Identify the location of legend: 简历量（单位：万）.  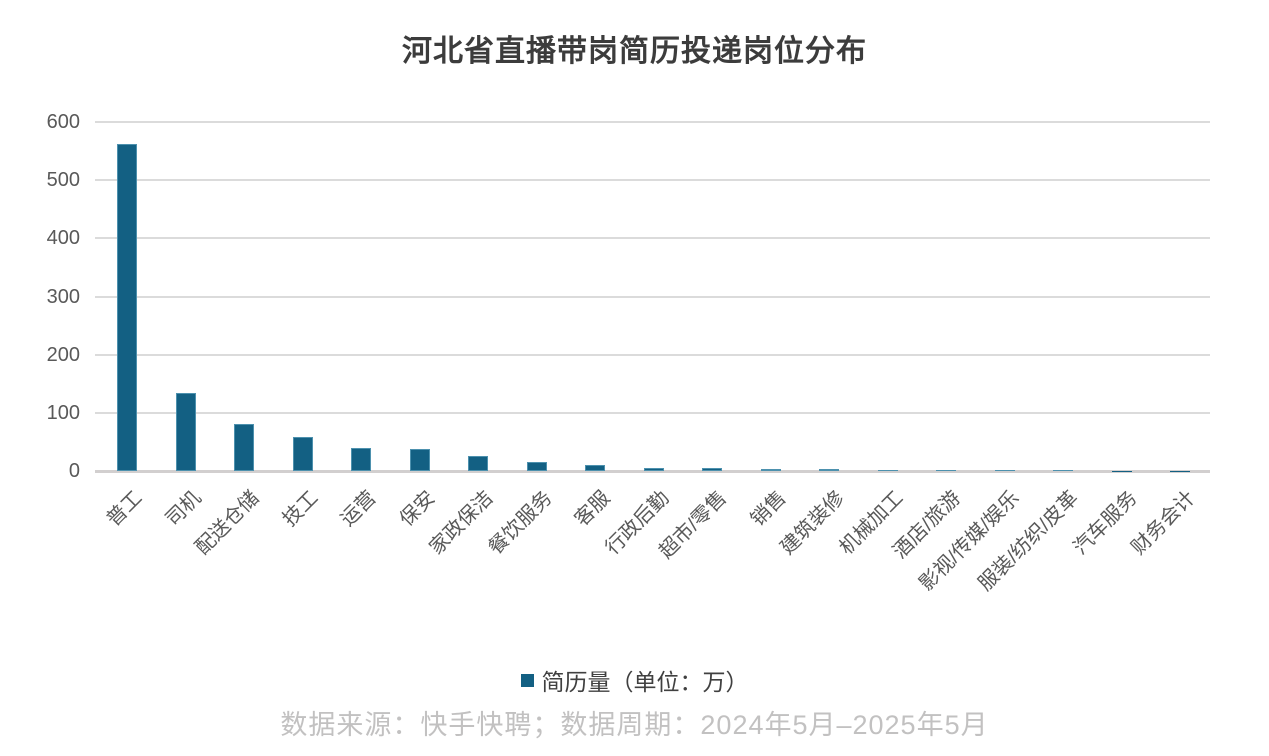
(634, 680).